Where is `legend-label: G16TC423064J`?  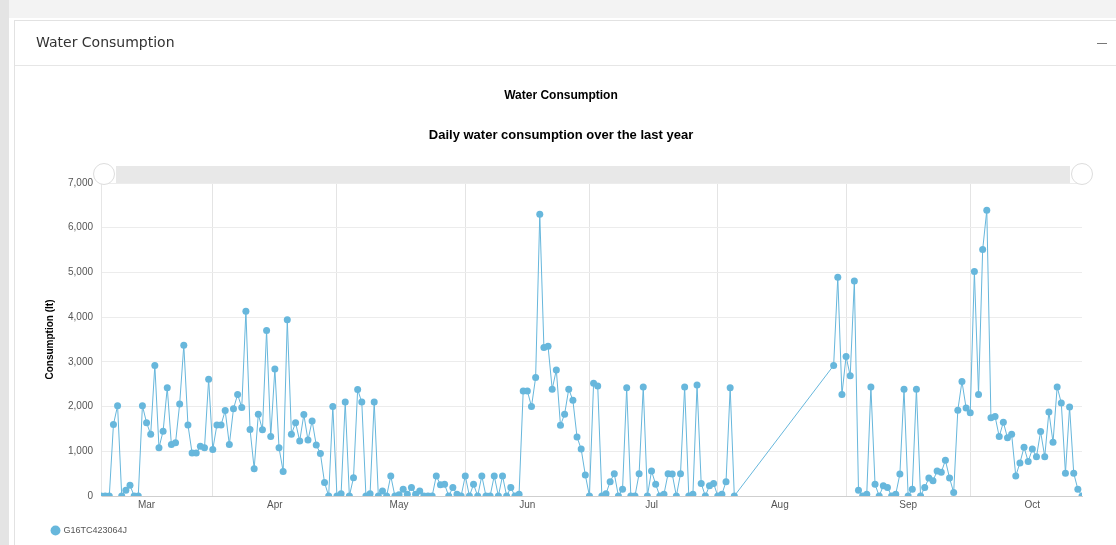
legend-label: G16TC423064J is located at coordinates (95, 529).